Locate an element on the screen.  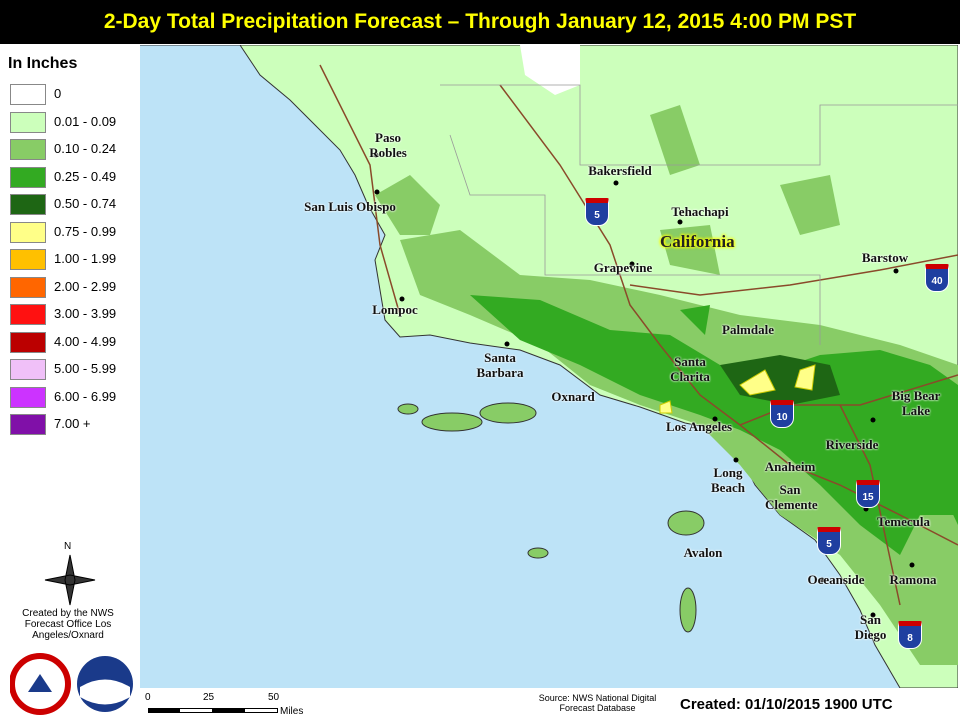
legend-label: 0 is located at coordinates (58, 93).